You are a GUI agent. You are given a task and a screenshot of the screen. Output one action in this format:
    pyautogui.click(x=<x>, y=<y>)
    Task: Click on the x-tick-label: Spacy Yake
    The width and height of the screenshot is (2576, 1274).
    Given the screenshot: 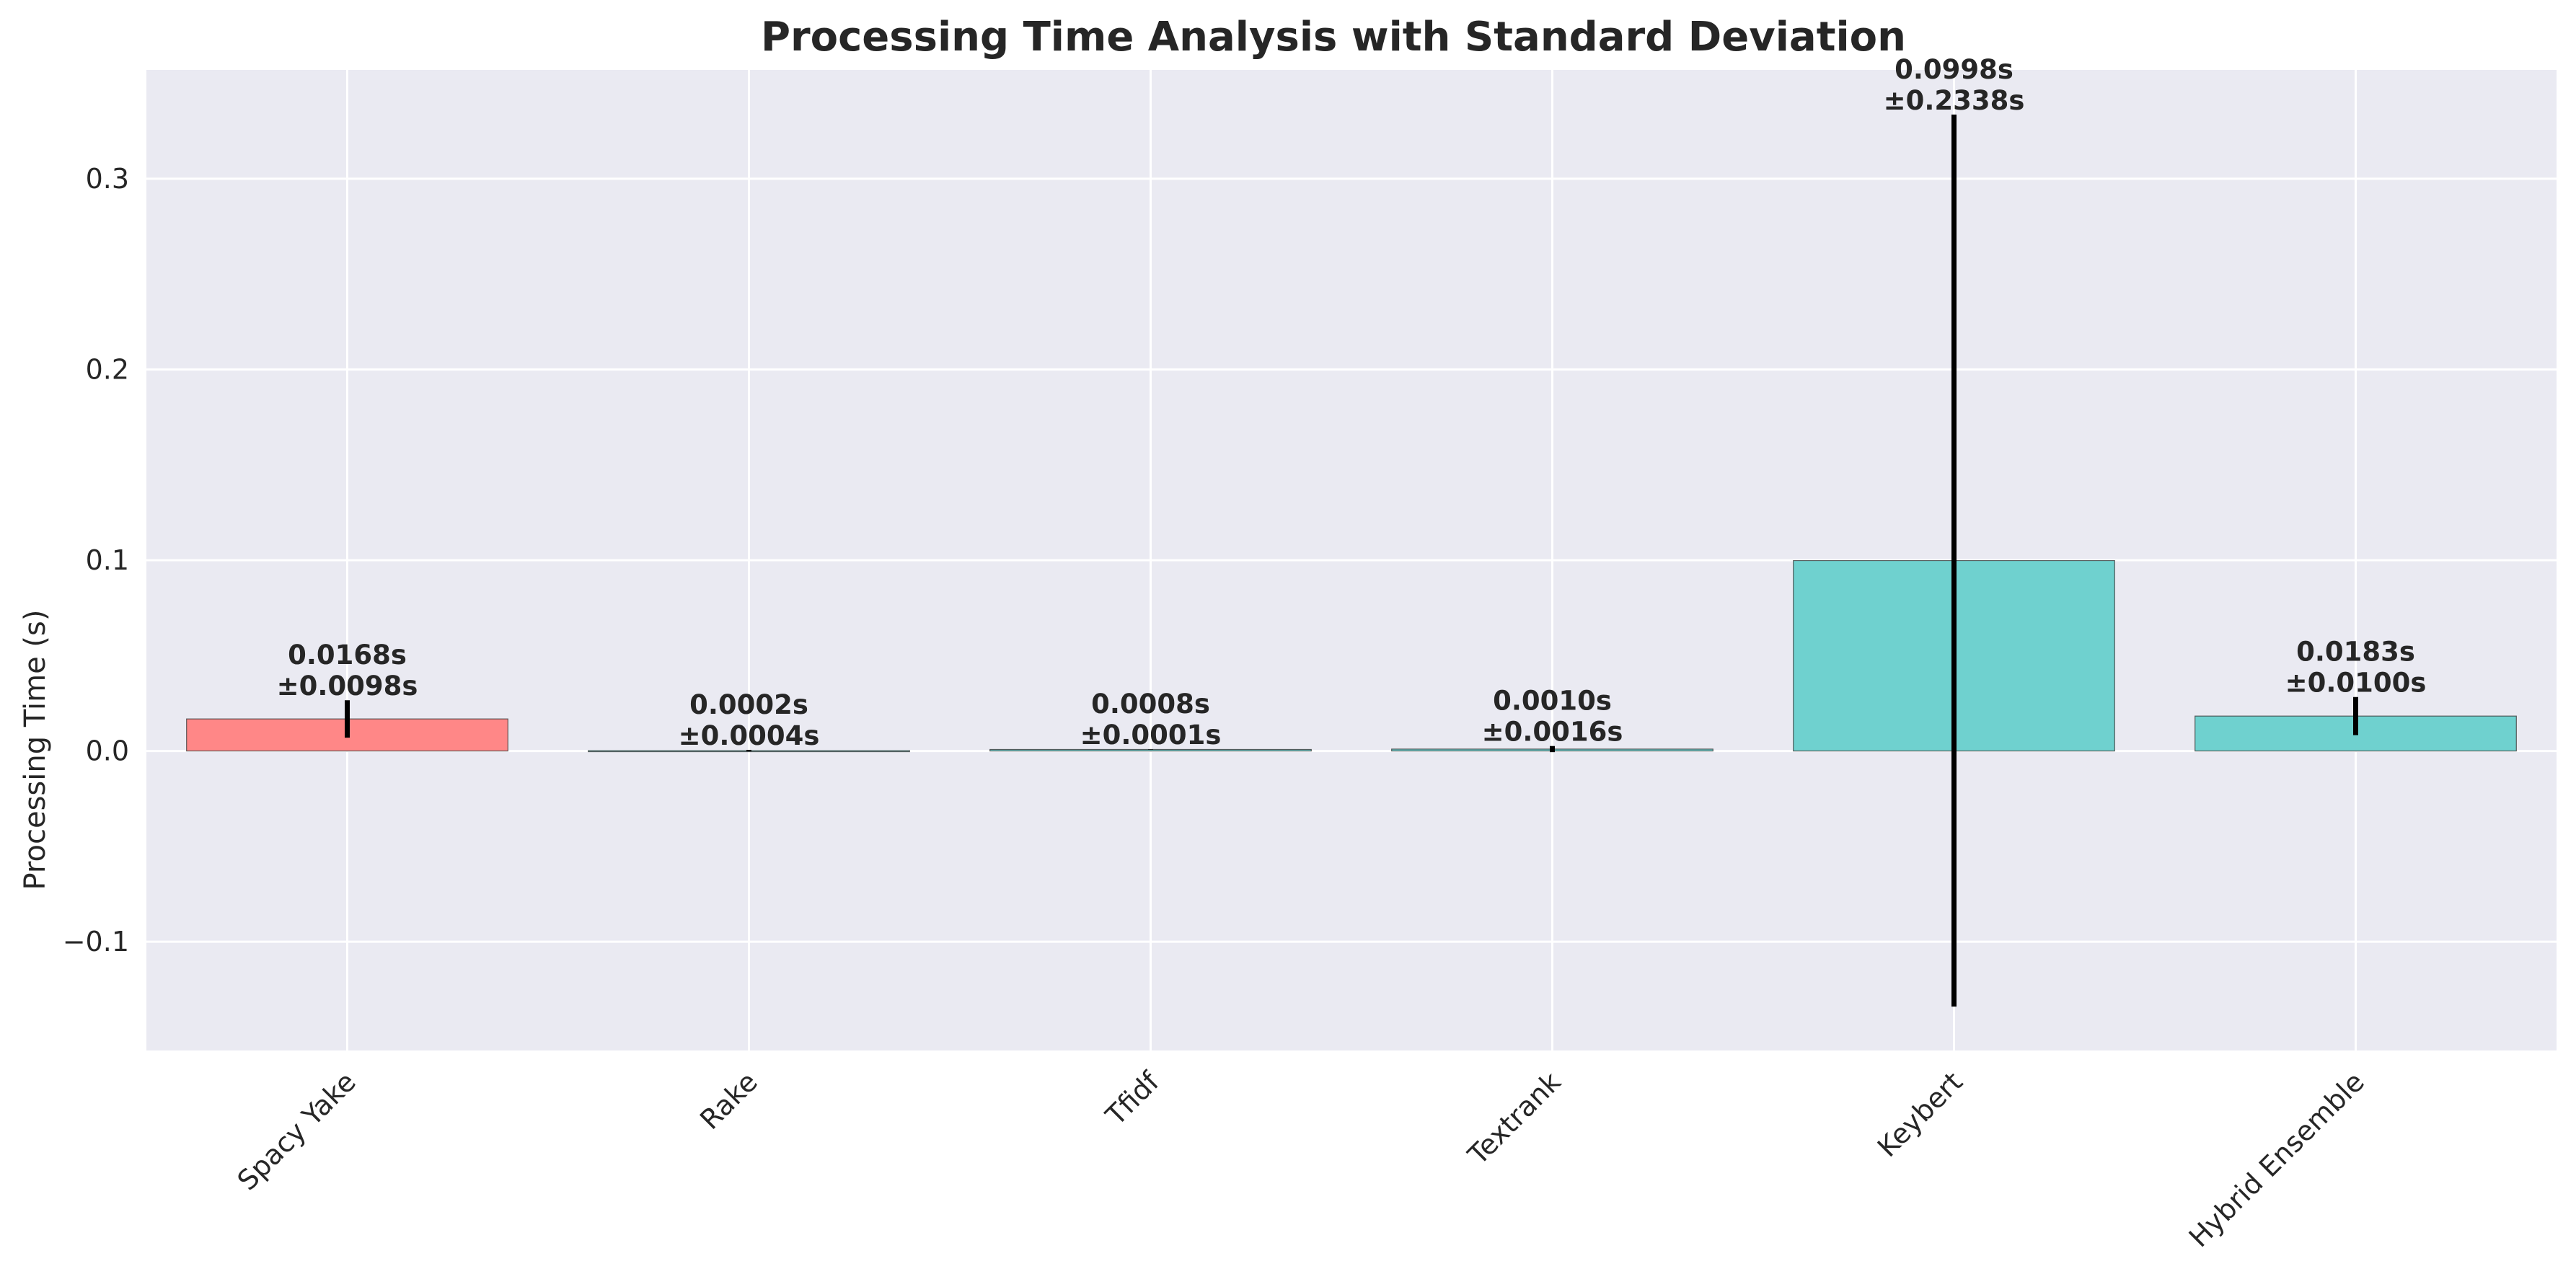 What is the action you would take?
    pyautogui.click(x=296, y=1131)
    